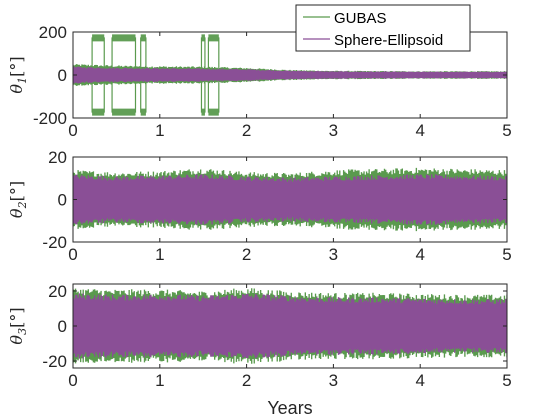  I want to click on ylabel-subscript: 3, so click(22, 331).